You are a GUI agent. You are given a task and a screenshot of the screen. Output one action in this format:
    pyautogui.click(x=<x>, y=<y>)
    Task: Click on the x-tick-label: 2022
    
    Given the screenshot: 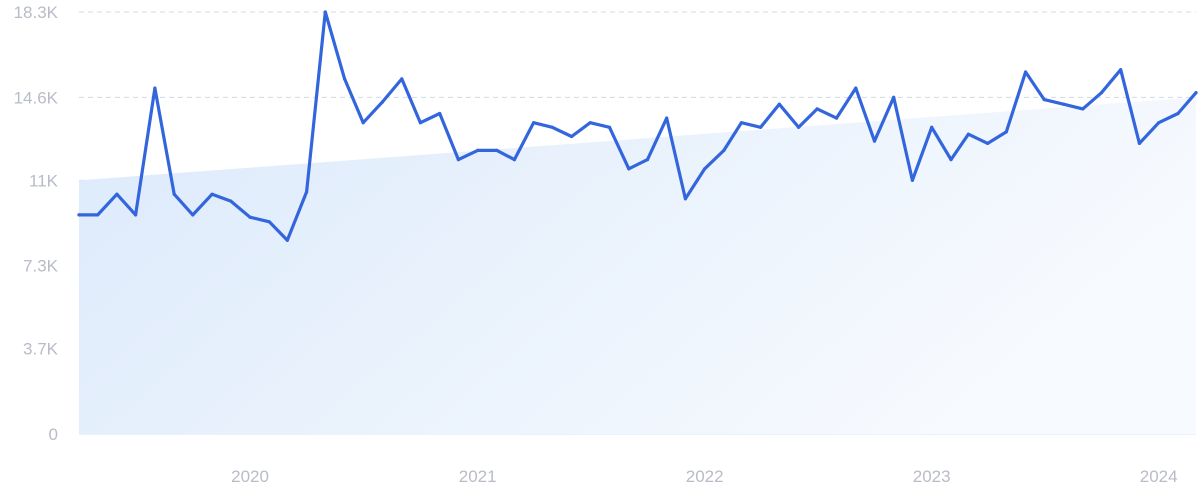 What is the action you would take?
    pyautogui.click(x=705, y=476)
    